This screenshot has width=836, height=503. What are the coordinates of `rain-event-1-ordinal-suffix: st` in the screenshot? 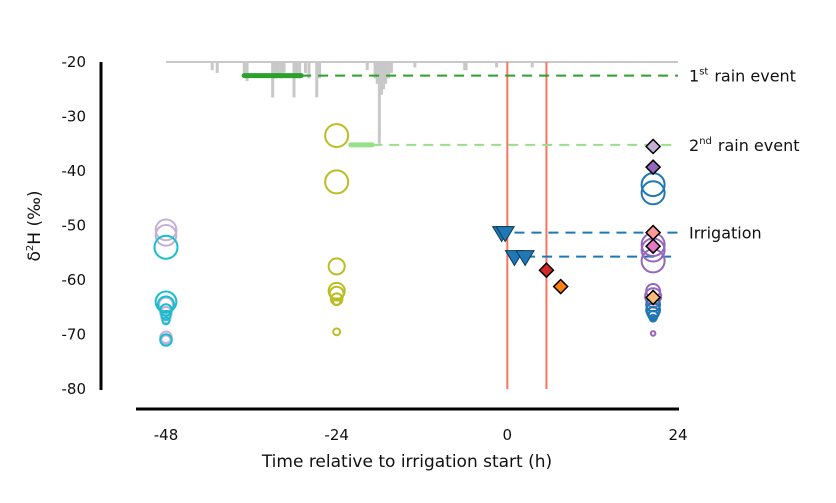 It's located at (703, 72).